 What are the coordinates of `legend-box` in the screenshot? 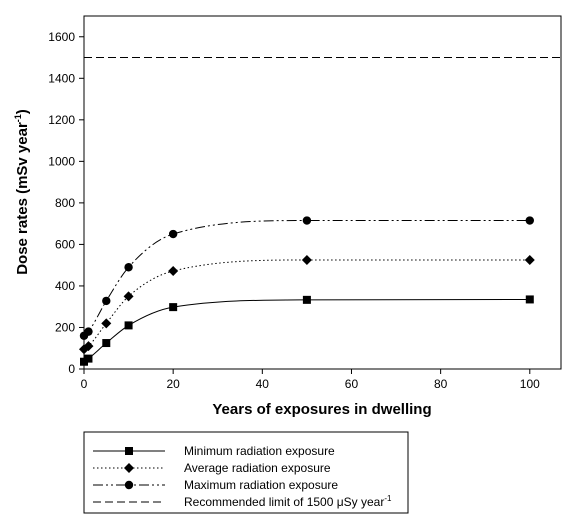 It's located at (246, 472).